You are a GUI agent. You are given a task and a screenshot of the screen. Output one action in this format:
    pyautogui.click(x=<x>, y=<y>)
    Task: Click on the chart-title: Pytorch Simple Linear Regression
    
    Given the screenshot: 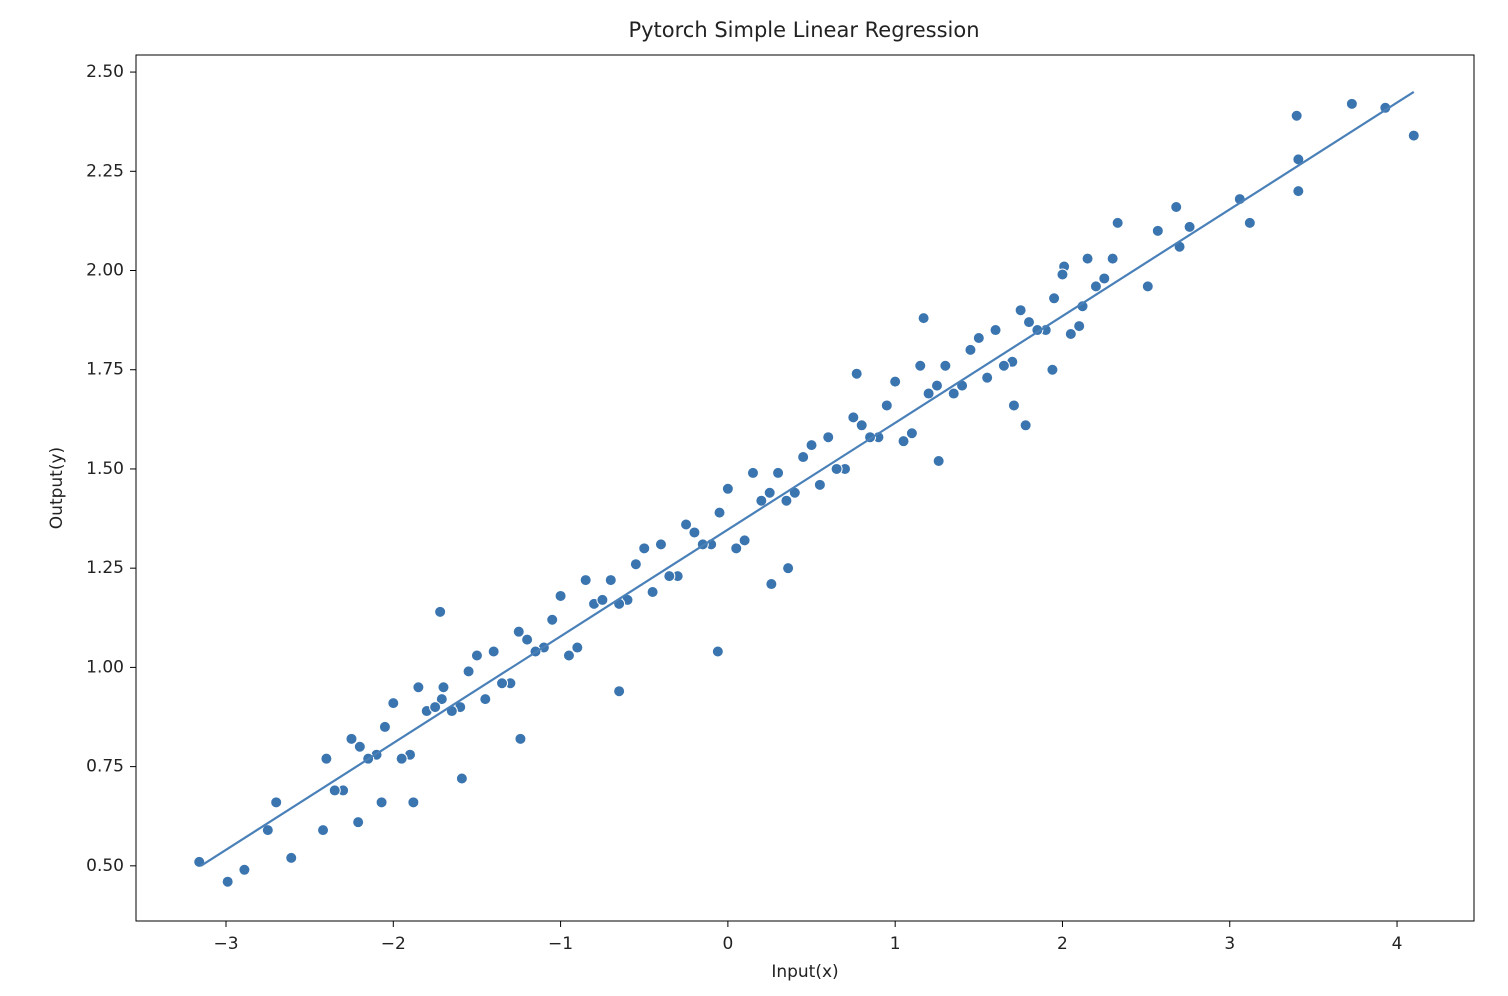 What is the action you would take?
    pyautogui.click(x=803, y=30)
    